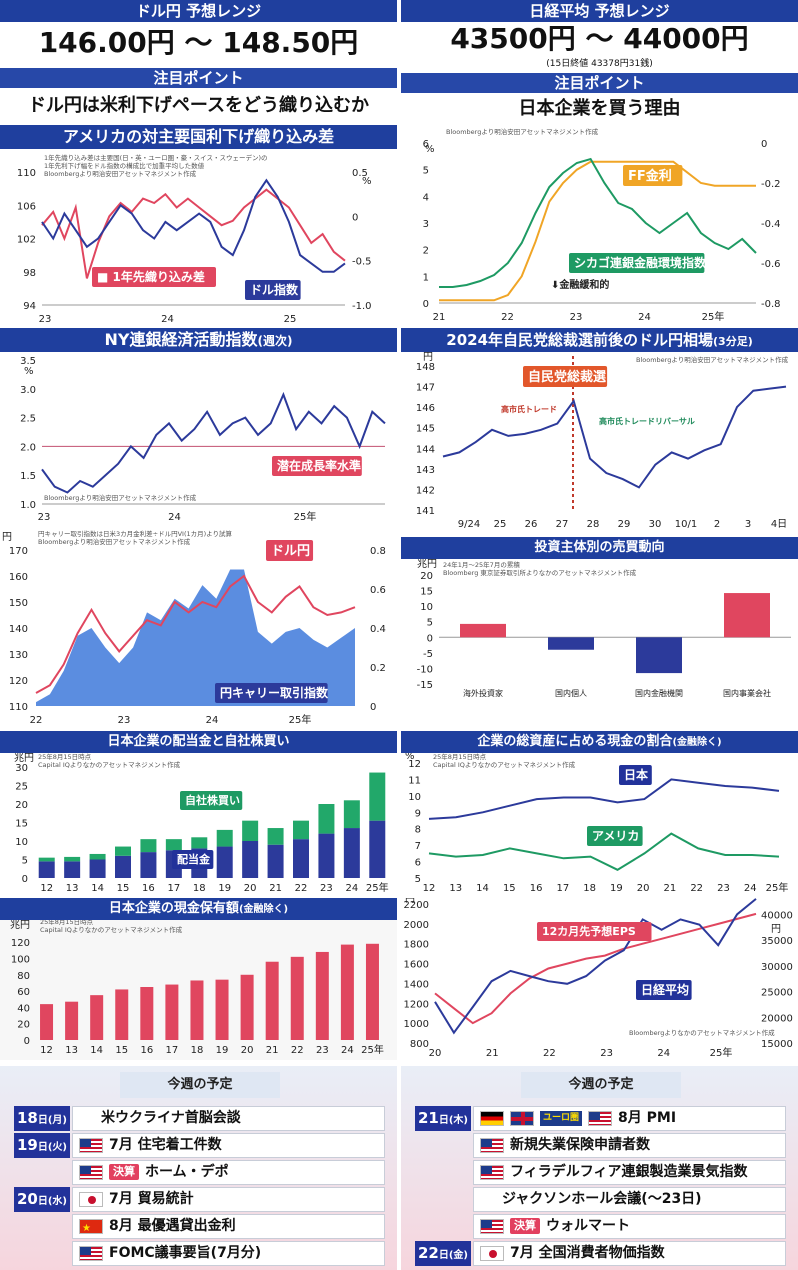 This screenshot has width=798, height=1270. What do you see at coordinates (271, 693) in the screenshot?
I see `carry-legend-1-box` at bounding box center [271, 693].